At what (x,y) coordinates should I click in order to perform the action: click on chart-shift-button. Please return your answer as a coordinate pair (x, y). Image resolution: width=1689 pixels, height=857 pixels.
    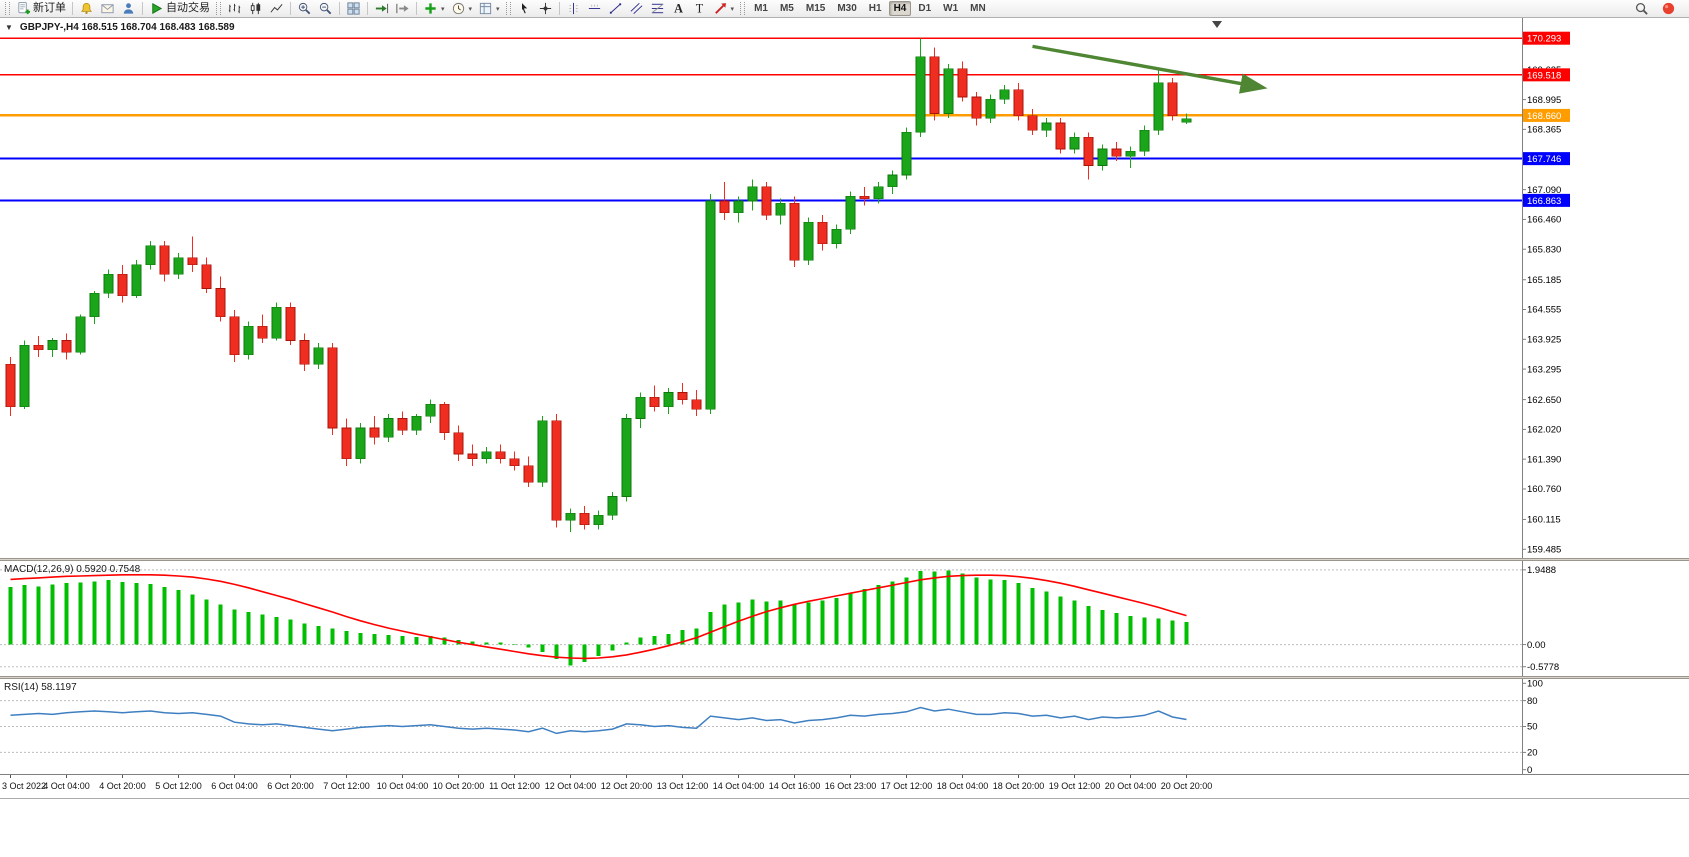
    Looking at the image, I should click on (402, 9).